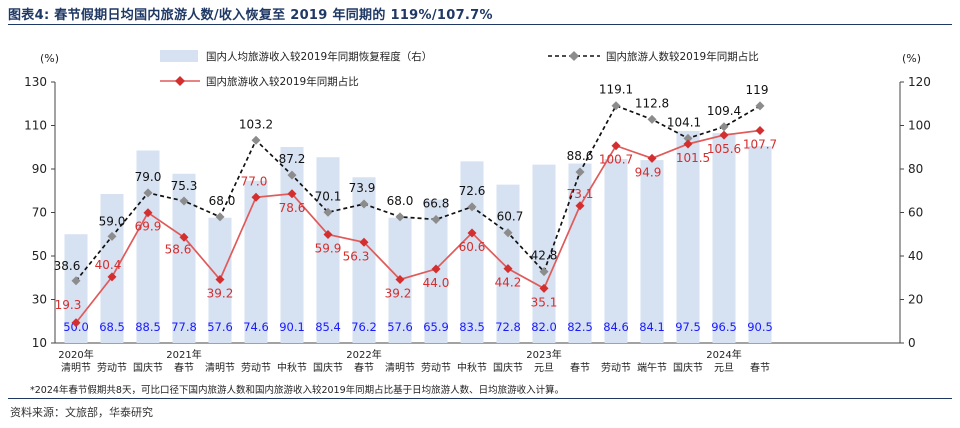 The width and height of the screenshot is (960, 428). What do you see at coordinates (256, 327) in the screenshot?
I see `bar-value-label: 74.6` at bounding box center [256, 327].